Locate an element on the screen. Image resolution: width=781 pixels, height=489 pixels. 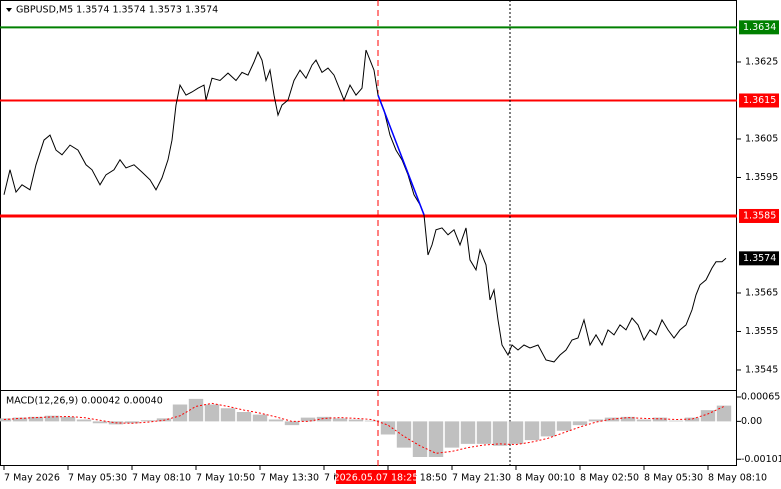
macd-title: MACD(12,26,9) 0.00042 0.00040 is located at coordinates (84, 401).